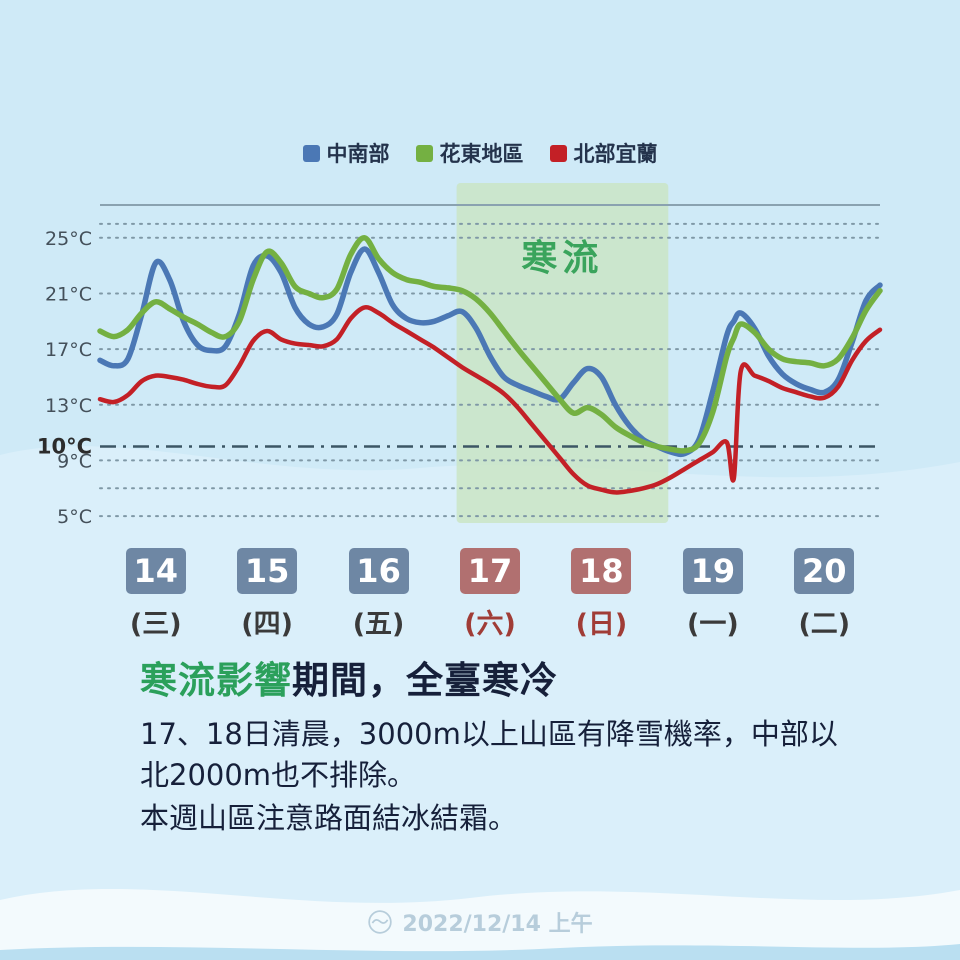 The width and height of the screenshot is (960, 960). I want to click on legend-swatch-blue-icon, so click(311, 153).